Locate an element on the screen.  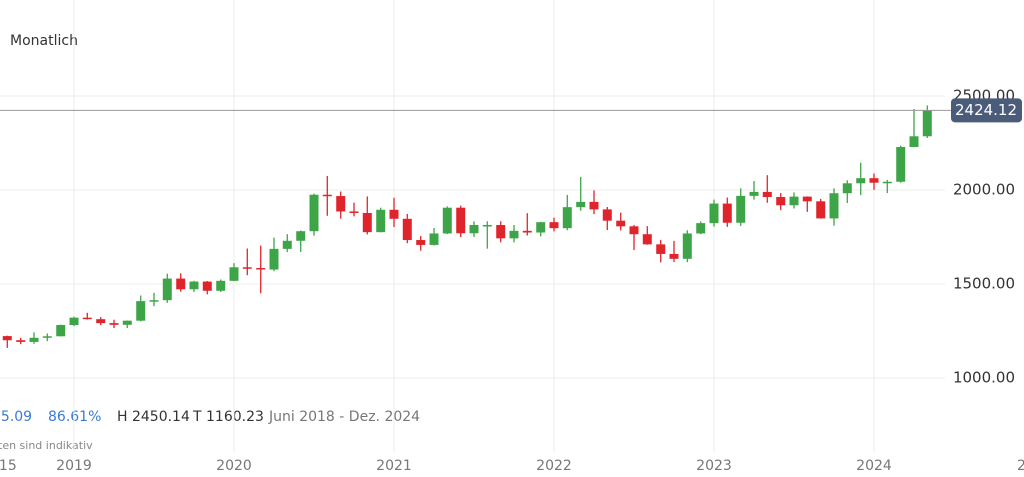
x-tick-label: 2022 is located at coordinates (554, 466).